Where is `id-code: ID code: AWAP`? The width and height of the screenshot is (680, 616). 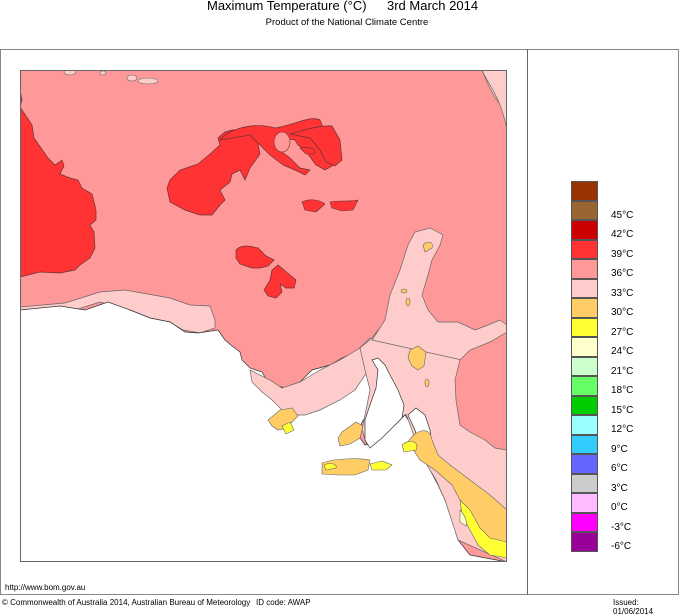 id-code: ID code: AWAP is located at coordinates (283, 602).